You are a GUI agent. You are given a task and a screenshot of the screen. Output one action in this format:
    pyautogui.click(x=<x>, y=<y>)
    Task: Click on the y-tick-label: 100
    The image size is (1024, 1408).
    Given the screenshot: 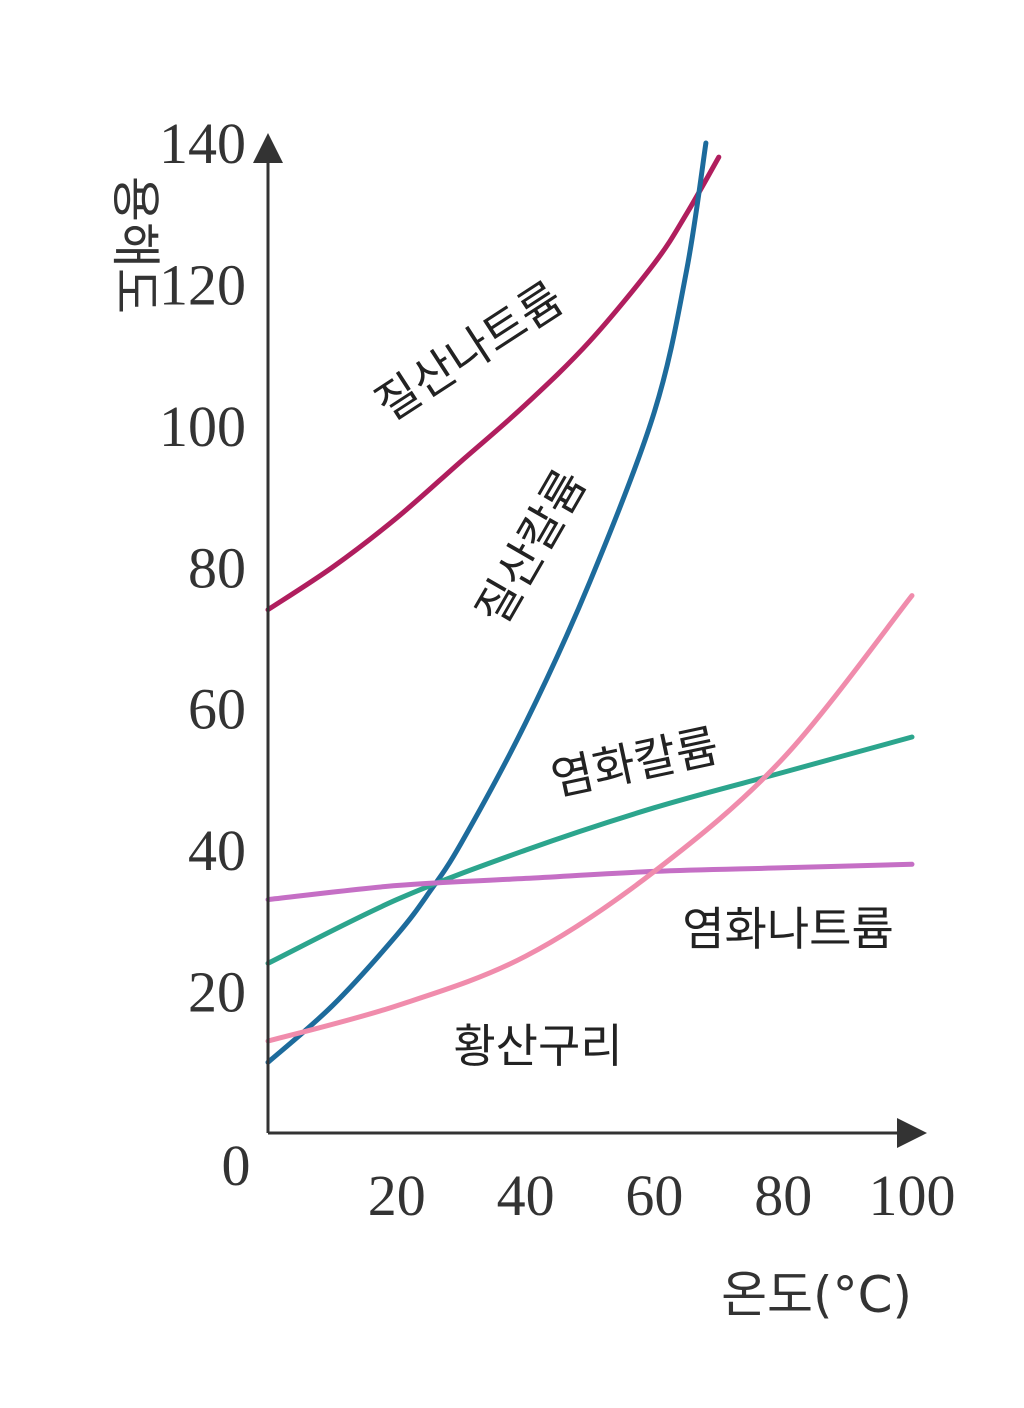 What is the action you would take?
    pyautogui.click(x=202, y=426)
    